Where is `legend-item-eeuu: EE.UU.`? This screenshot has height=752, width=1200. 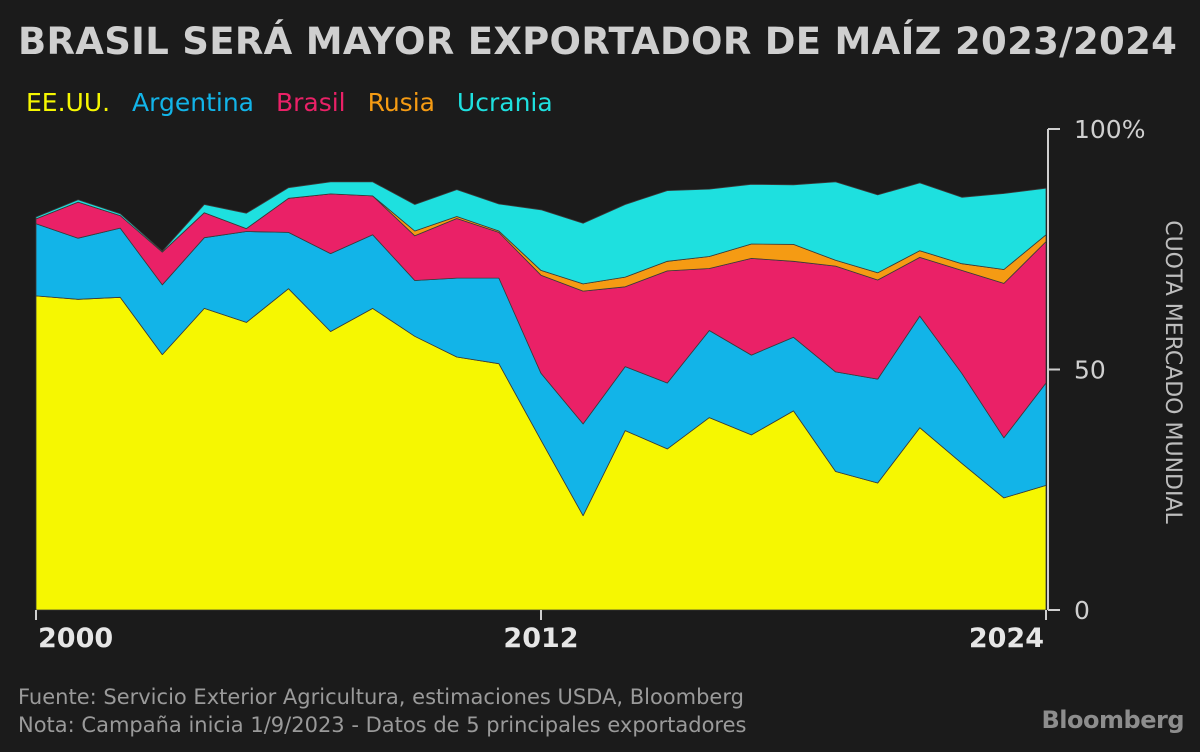
legend-item-eeuu: EE.UU. is located at coordinates (68, 102).